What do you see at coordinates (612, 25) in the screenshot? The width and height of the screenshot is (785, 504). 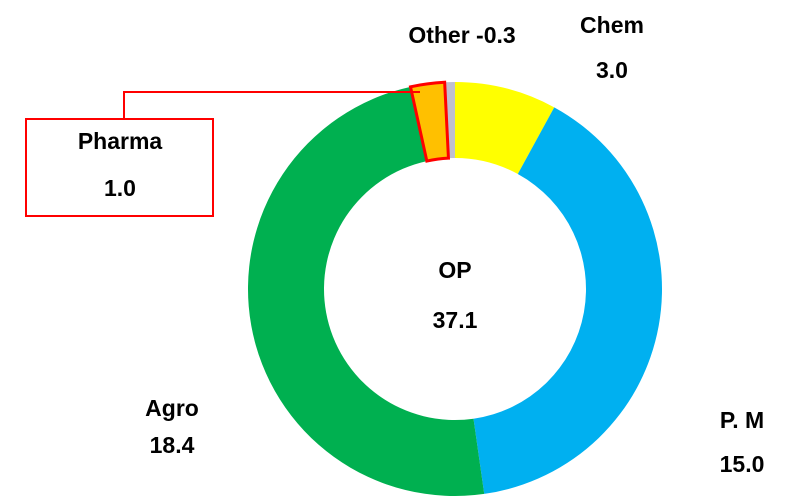 I see `slice-label: Chem` at bounding box center [612, 25].